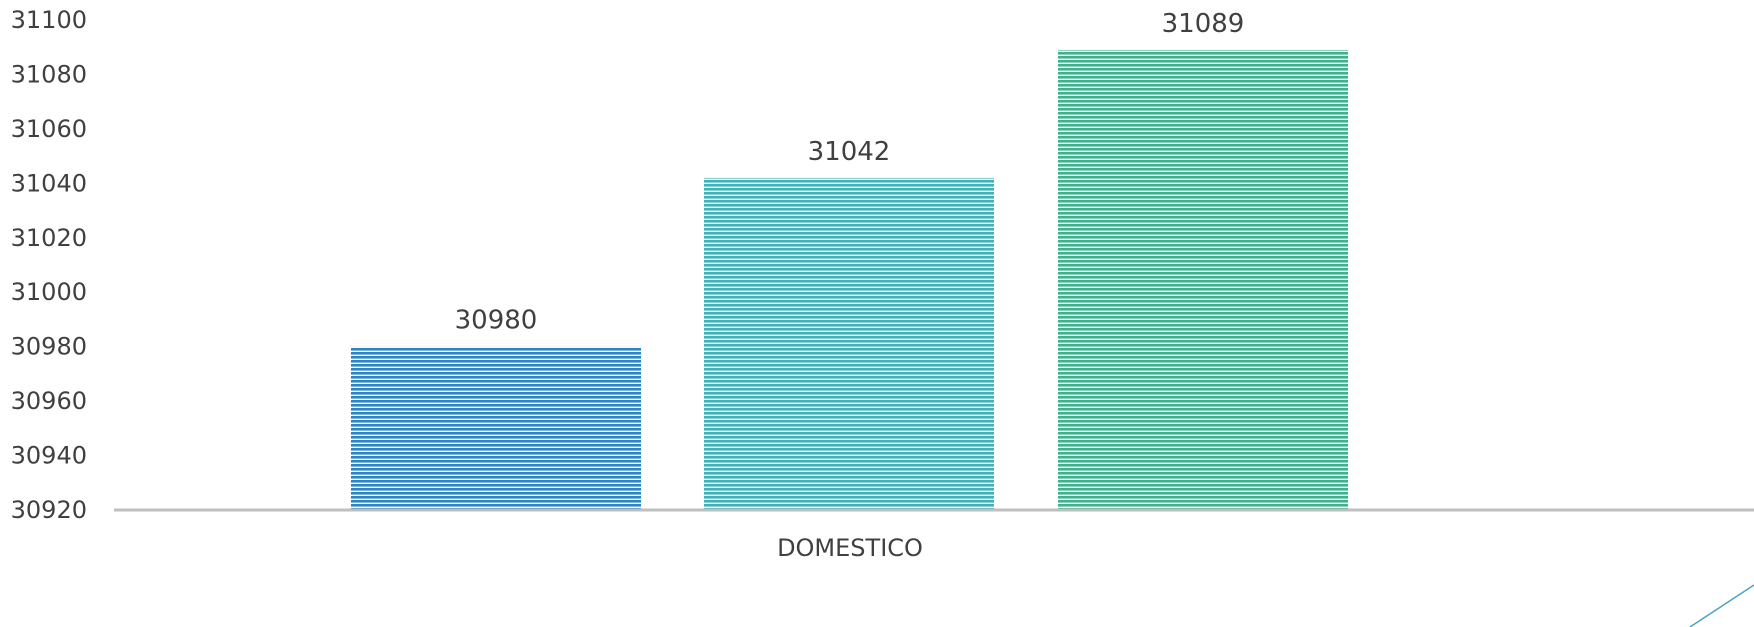 The height and width of the screenshot is (627, 1754). I want to click on category-label: DOMESTICO, so click(850, 548).